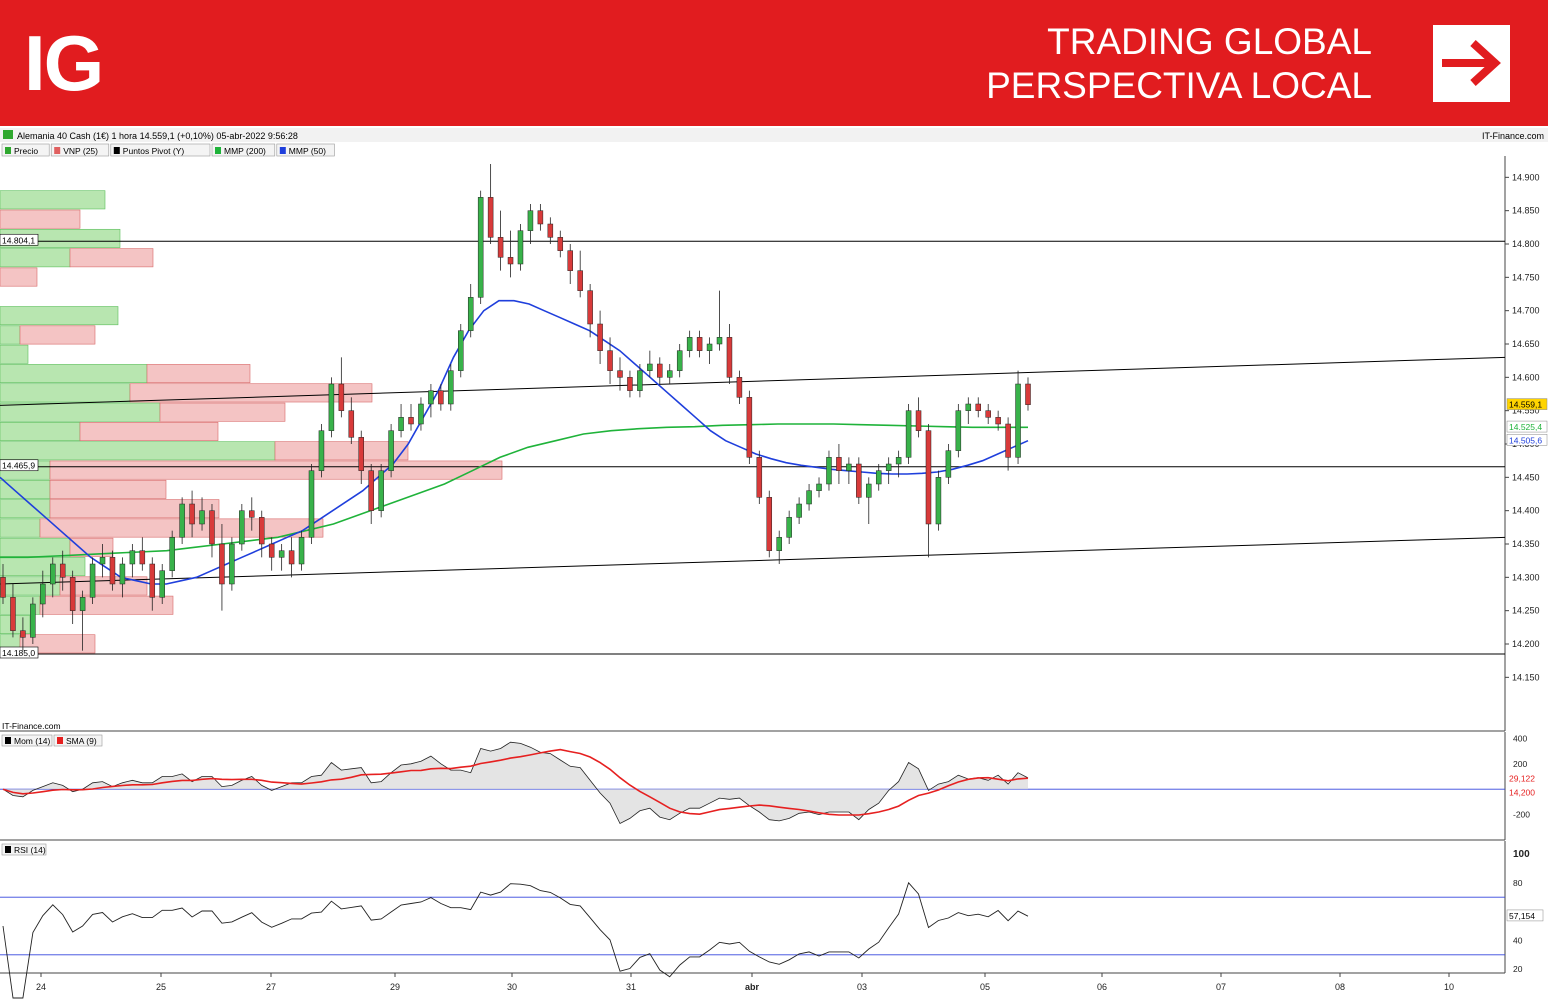  What do you see at coordinates (753, 560) in the screenshot?
I see `trend-line-lower` at bounding box center [753, 560].